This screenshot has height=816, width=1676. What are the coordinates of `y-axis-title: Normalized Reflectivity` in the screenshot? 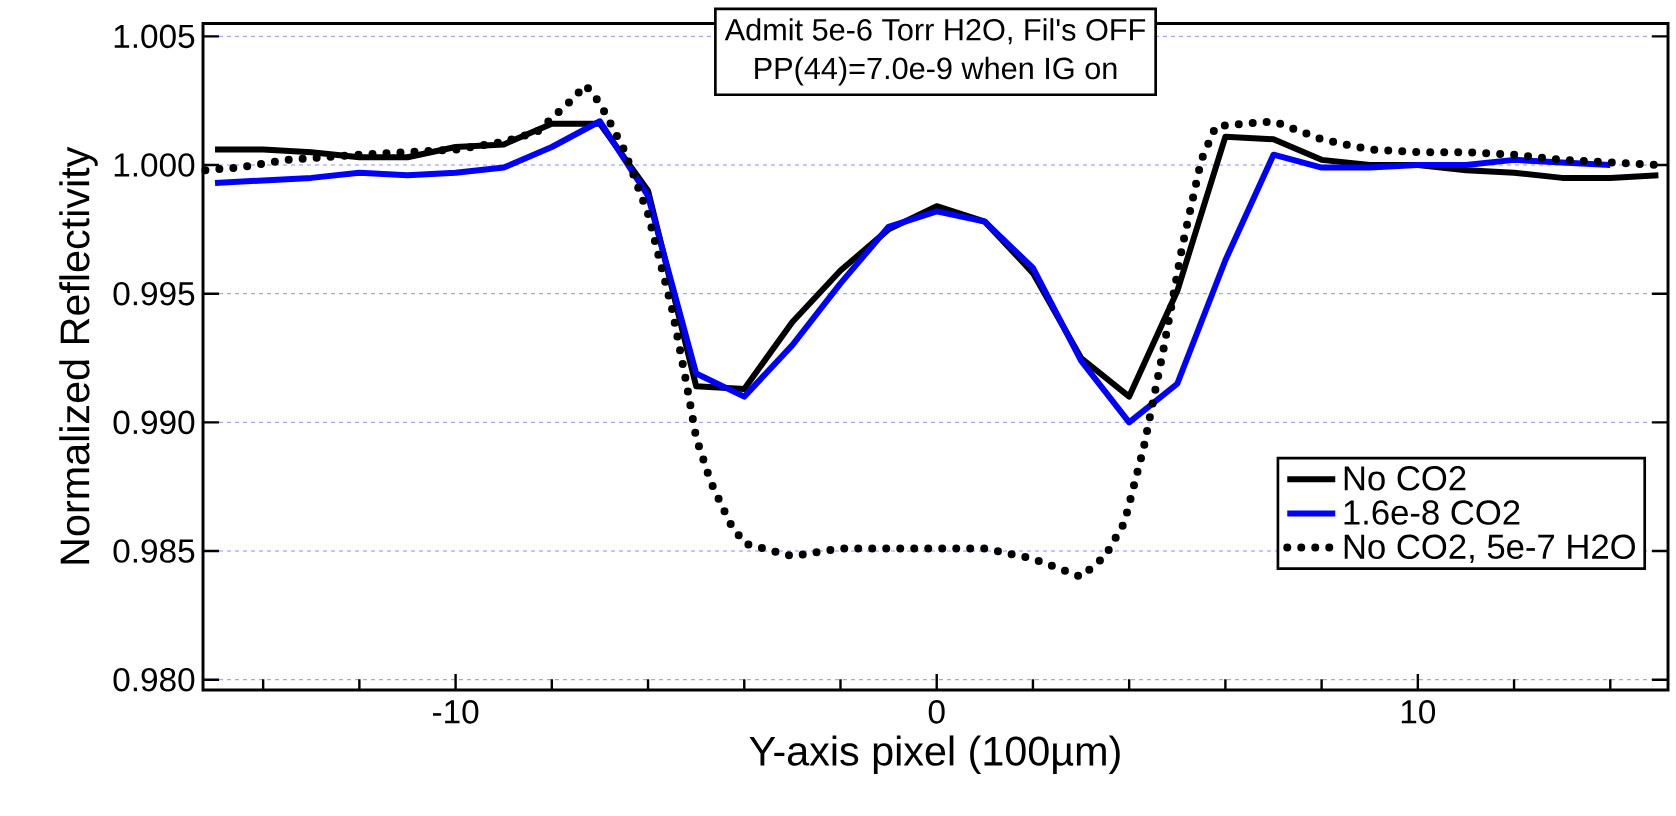 It's located at (78, 355).